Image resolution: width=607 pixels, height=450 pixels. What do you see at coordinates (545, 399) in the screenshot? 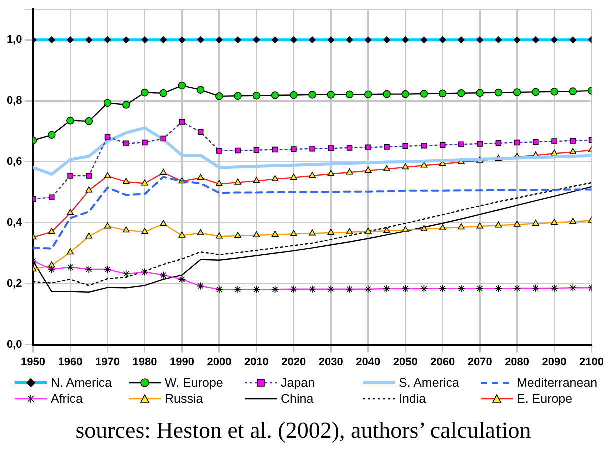
I see `legend-label: E. Europe` at bounding box center [545, 399].